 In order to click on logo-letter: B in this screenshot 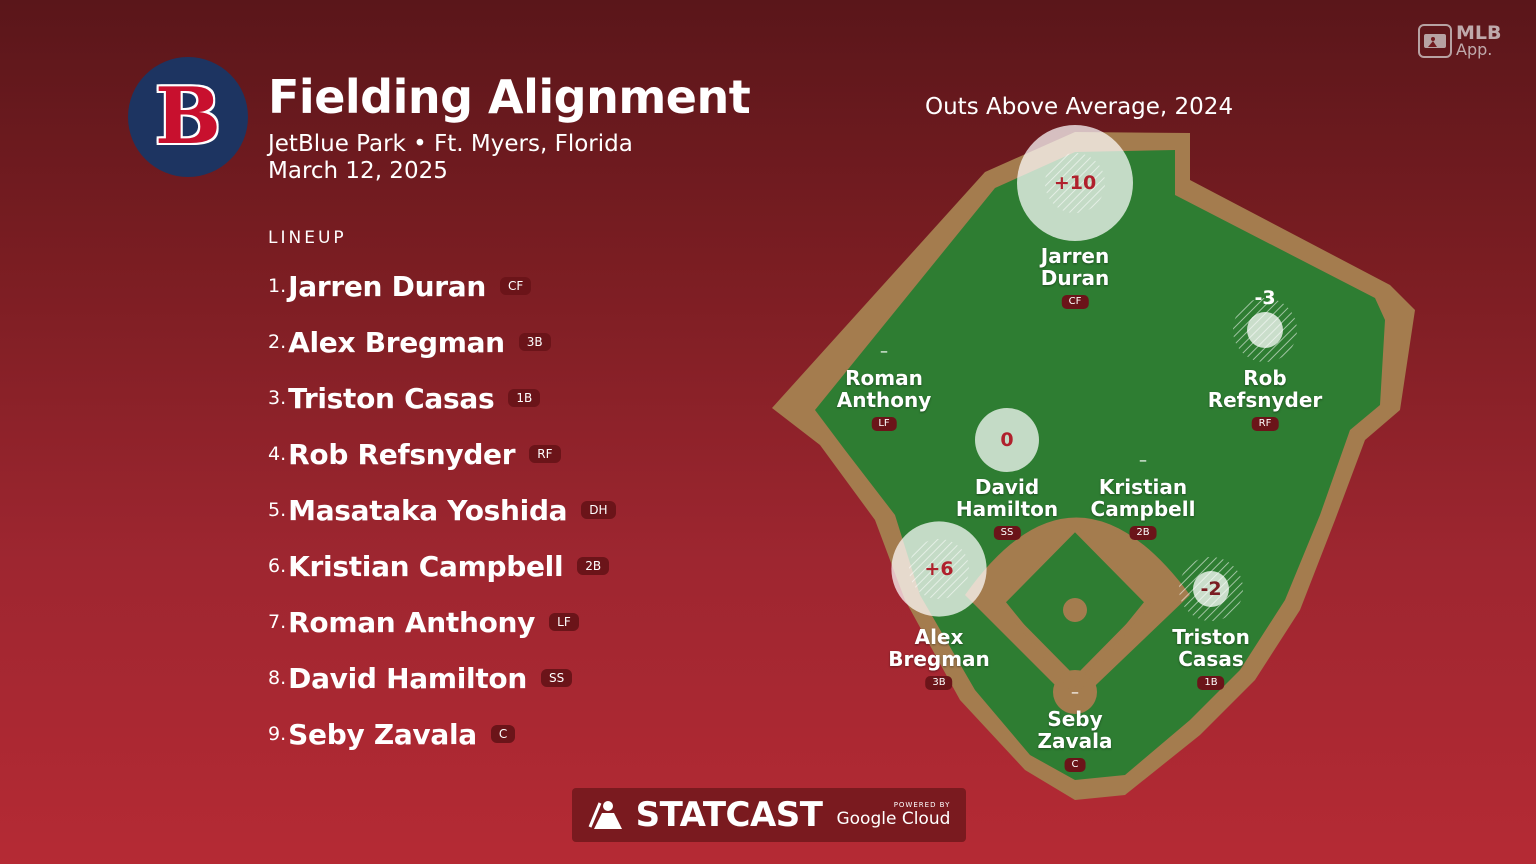, I will do `click(188, 116)`.